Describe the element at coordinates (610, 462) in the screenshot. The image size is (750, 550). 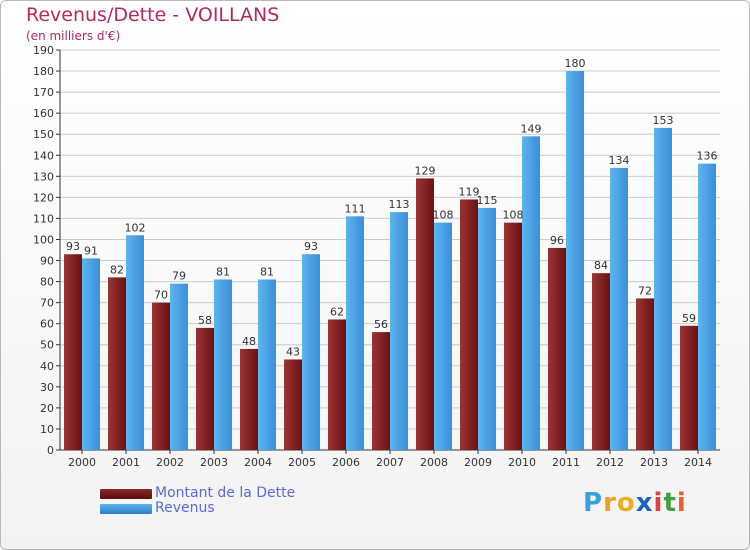
I see `x-tick-label: 2012` at that location.